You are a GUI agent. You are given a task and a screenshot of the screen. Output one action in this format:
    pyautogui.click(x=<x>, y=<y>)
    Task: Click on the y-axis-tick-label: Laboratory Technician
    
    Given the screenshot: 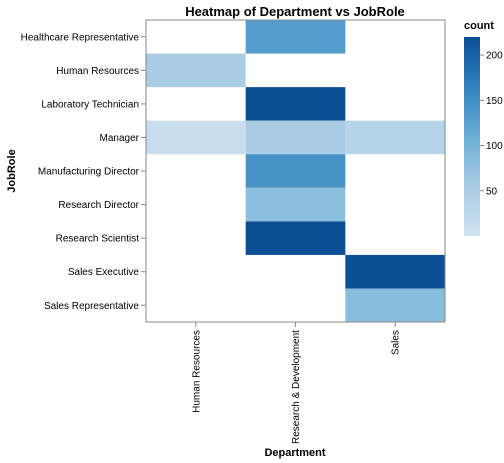 What is the action you would take?
    pyautogui.click(x=90, y=104)
    